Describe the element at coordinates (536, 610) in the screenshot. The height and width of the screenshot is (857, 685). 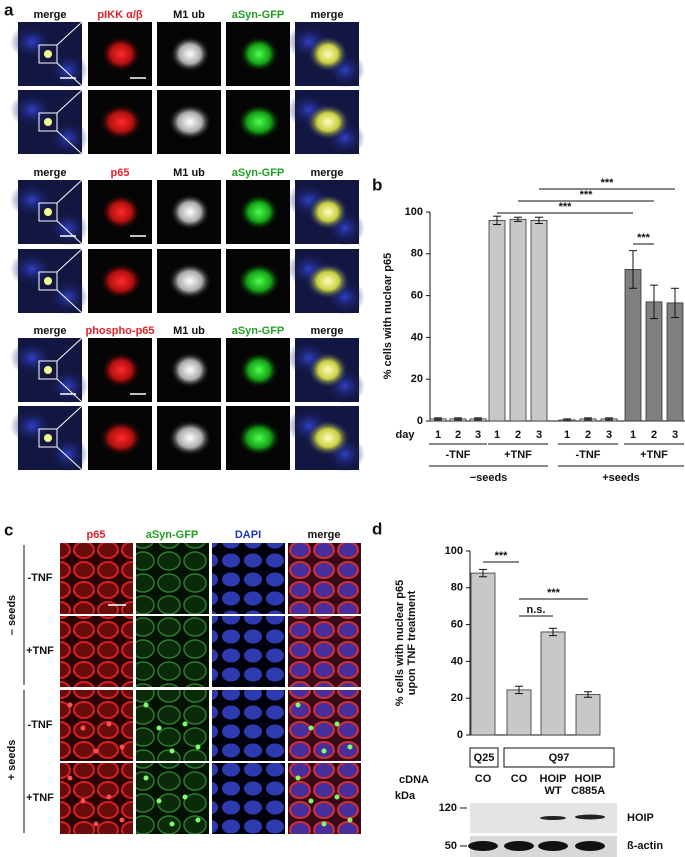
I see `significance-label: n.s.` at that location.